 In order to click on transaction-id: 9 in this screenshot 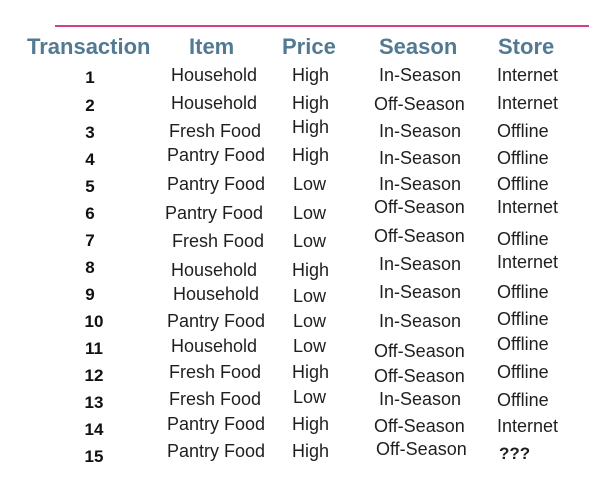, I will do `click(90, 294)`.